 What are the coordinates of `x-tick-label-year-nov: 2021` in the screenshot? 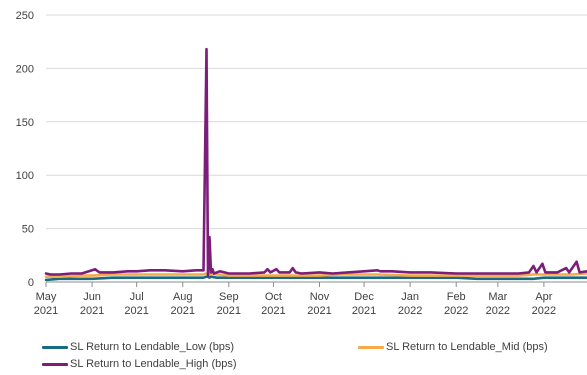 It's located at (319, 311).